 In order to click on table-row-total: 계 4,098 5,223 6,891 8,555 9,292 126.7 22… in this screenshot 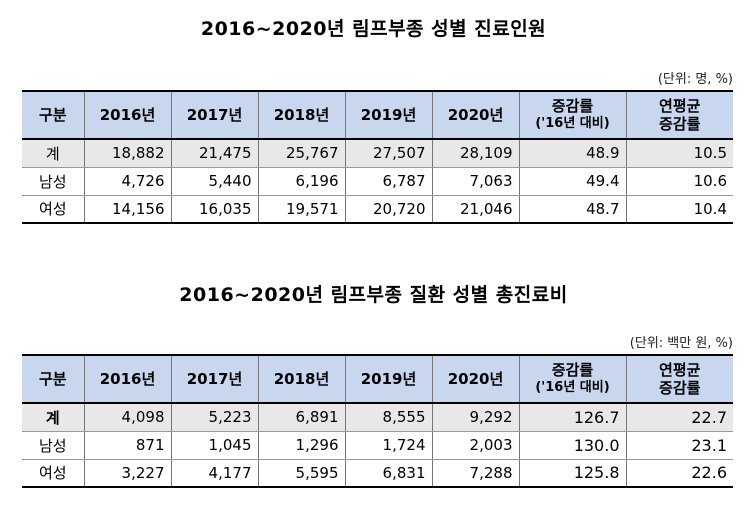, I will do `click(377, 417)`.